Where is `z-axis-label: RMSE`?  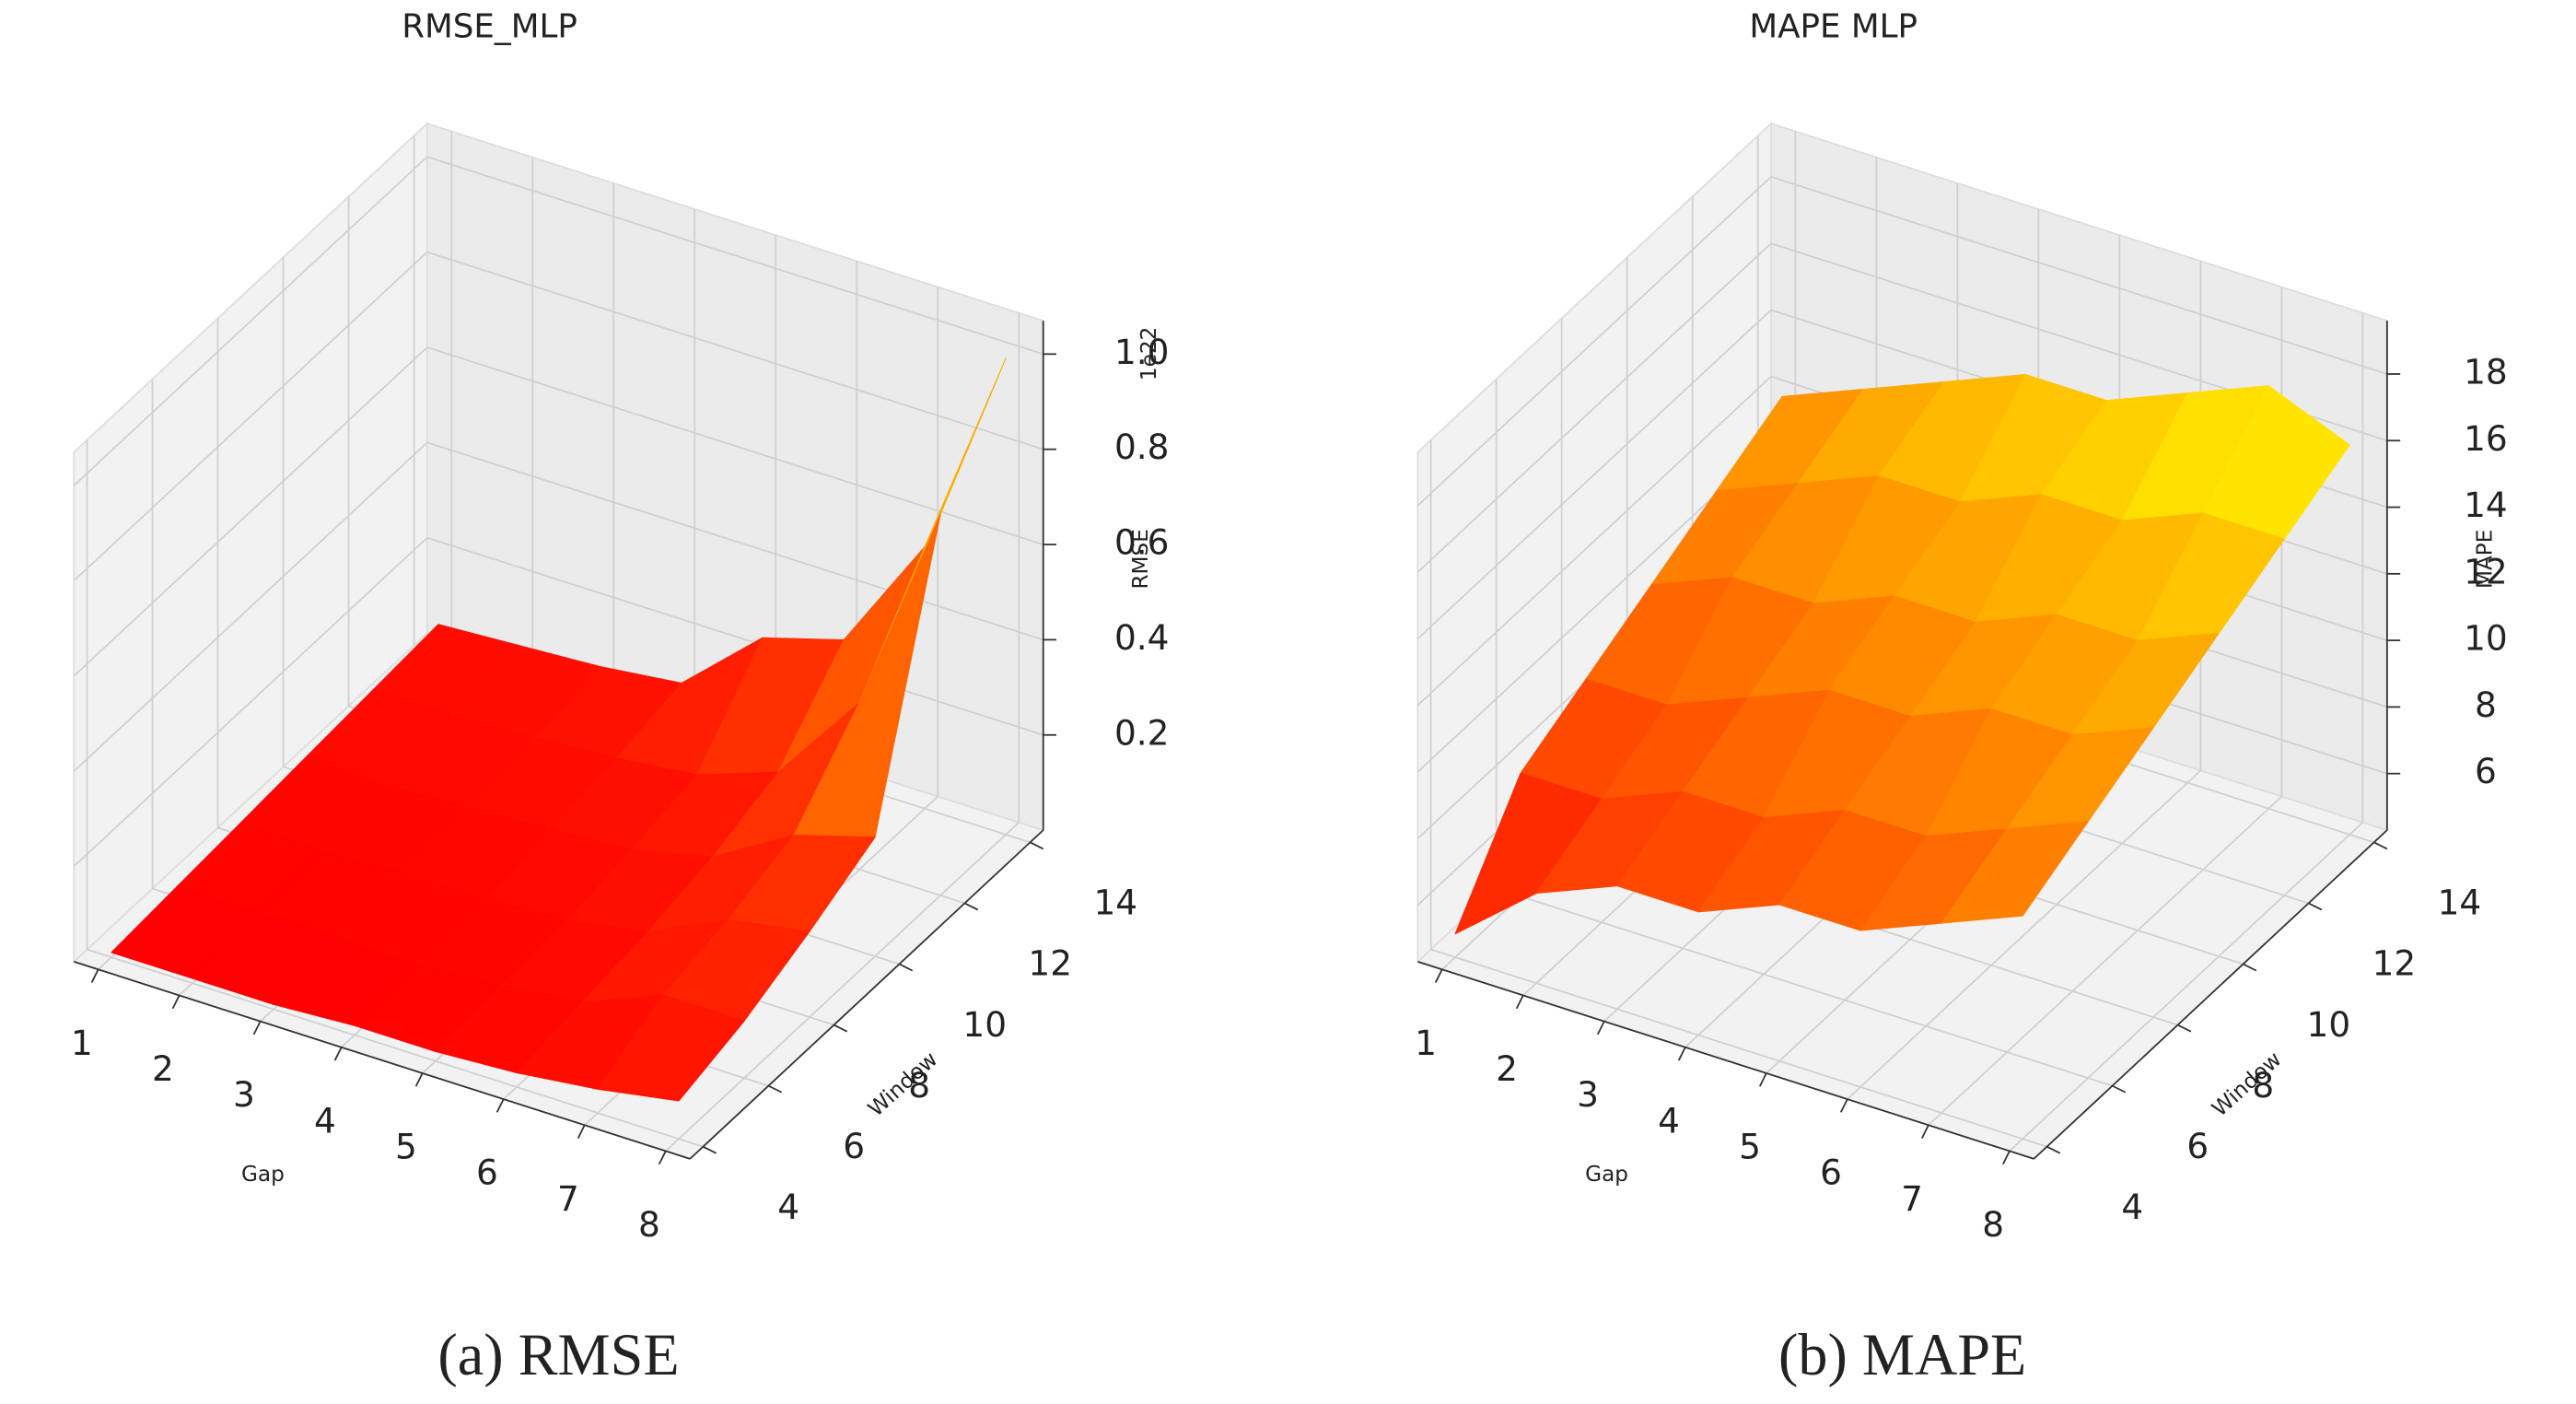 z-axis-label: RMSE is located at coordinates (1140, 559).